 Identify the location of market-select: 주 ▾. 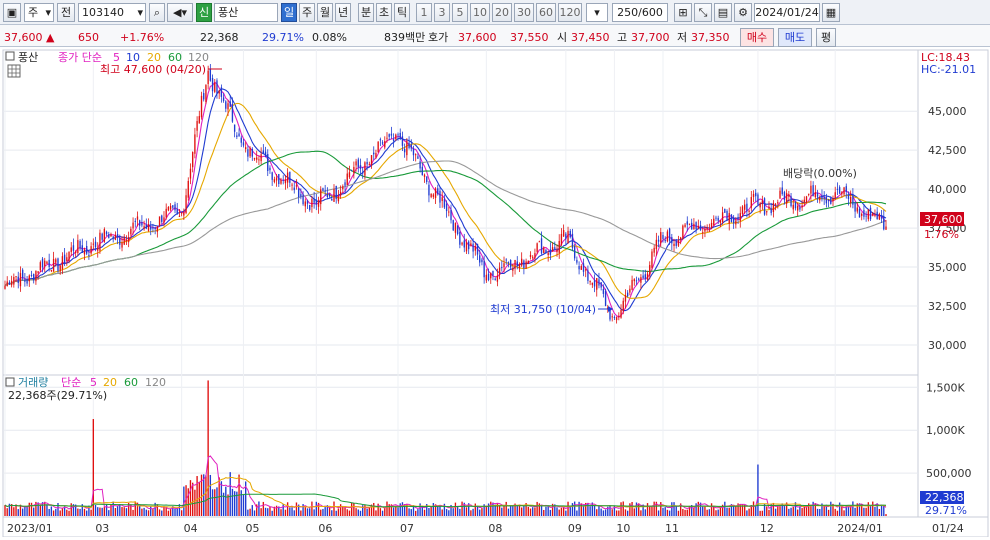
(39, 12).